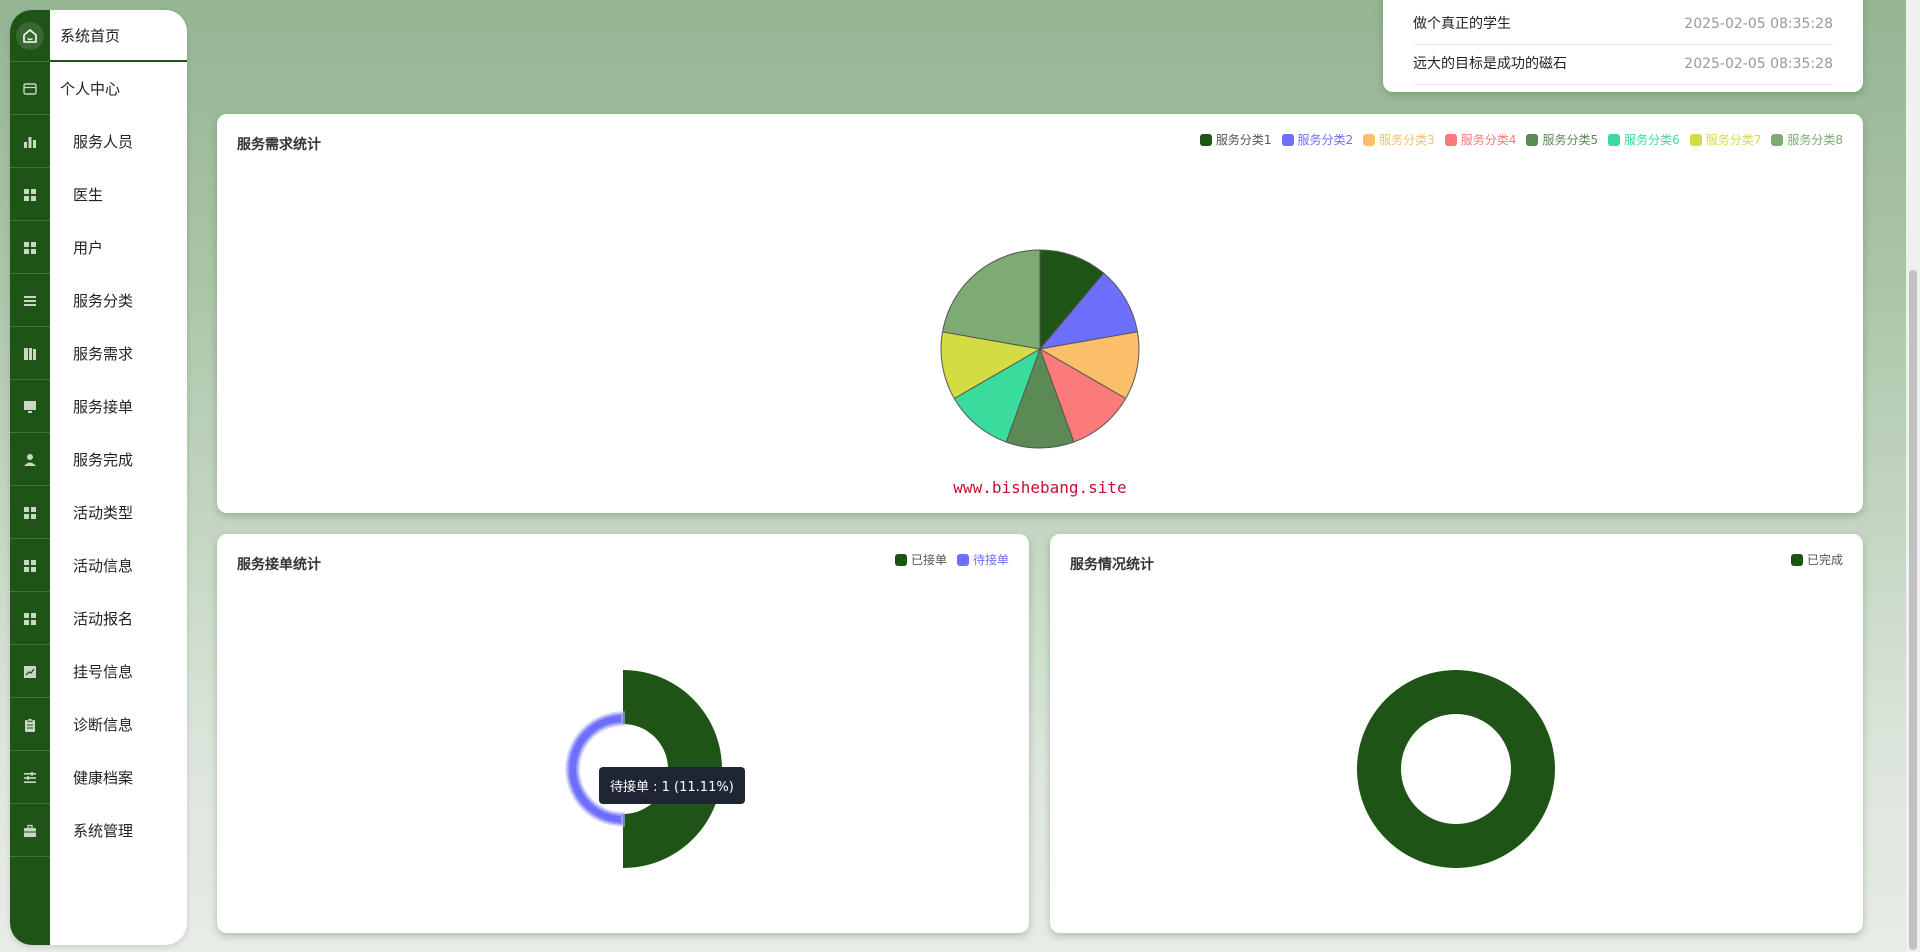  I want to click on sidebar-item: 服务分类, so click(98, 301).